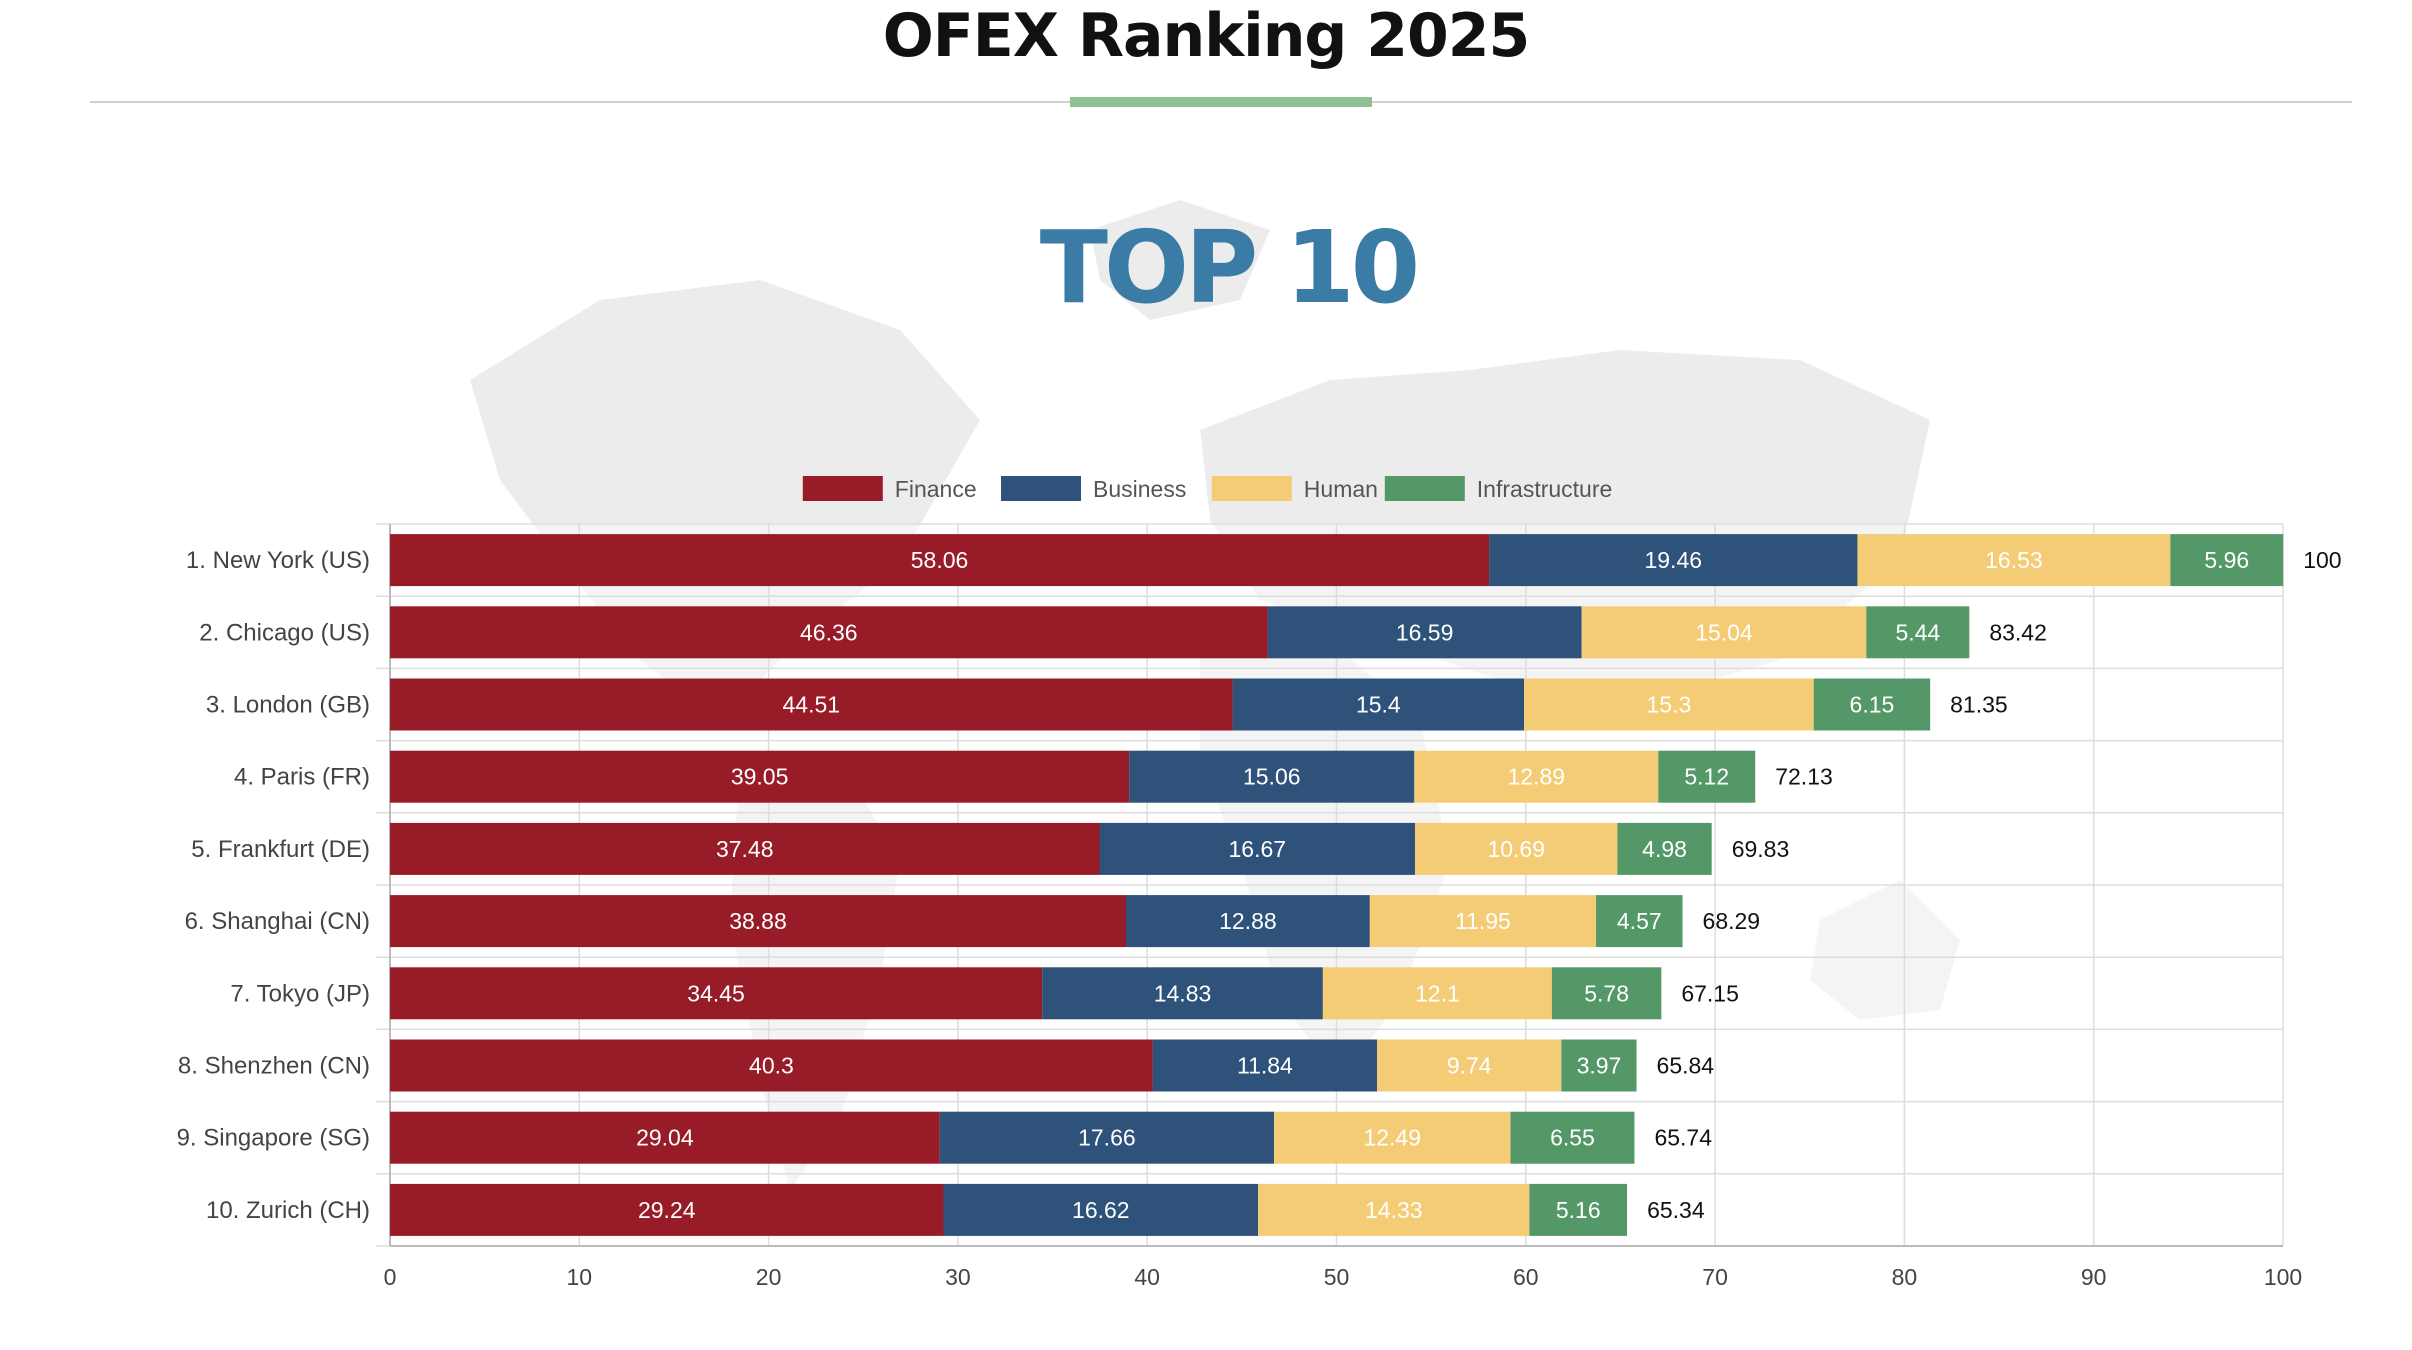  What do you see at coordinates (760, 777) in the screenshot?
I see `data-label-finance: 39.05` at bounding box center [760, 777].